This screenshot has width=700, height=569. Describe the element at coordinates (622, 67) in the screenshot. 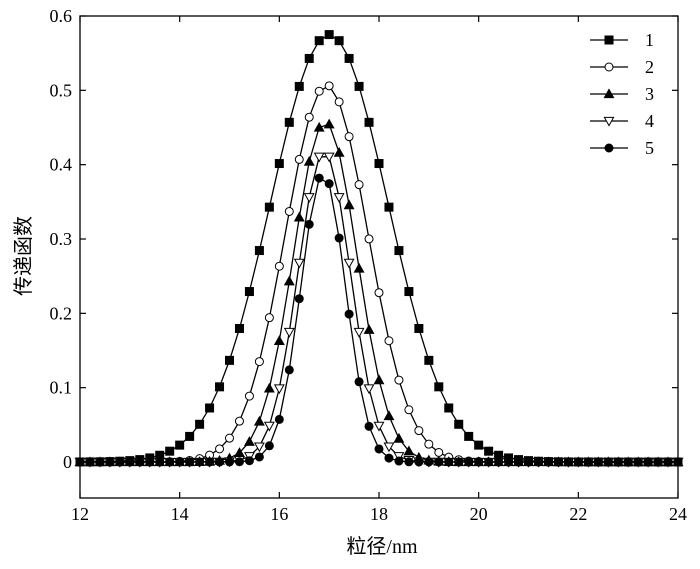

I see `legend-item-2: 2` at that location.